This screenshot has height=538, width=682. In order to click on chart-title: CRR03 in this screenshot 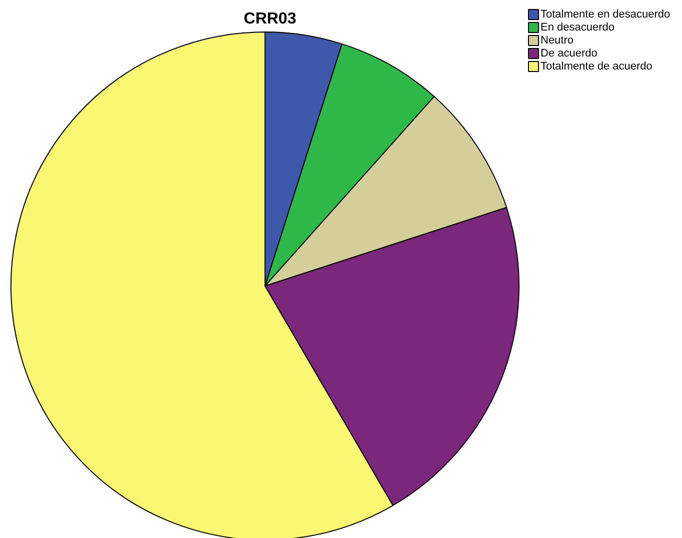, I will do `click(270, 19)`.